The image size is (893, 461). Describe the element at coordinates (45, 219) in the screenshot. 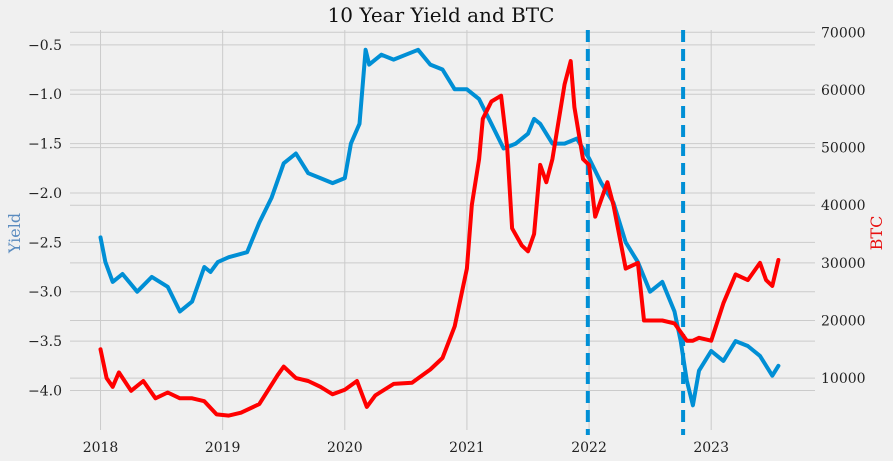

I see `y-axis-ticks: −0.5 −1.0 −1.5 −2.0 −2.5 −3.0 −3.5 −4.0` at that location.